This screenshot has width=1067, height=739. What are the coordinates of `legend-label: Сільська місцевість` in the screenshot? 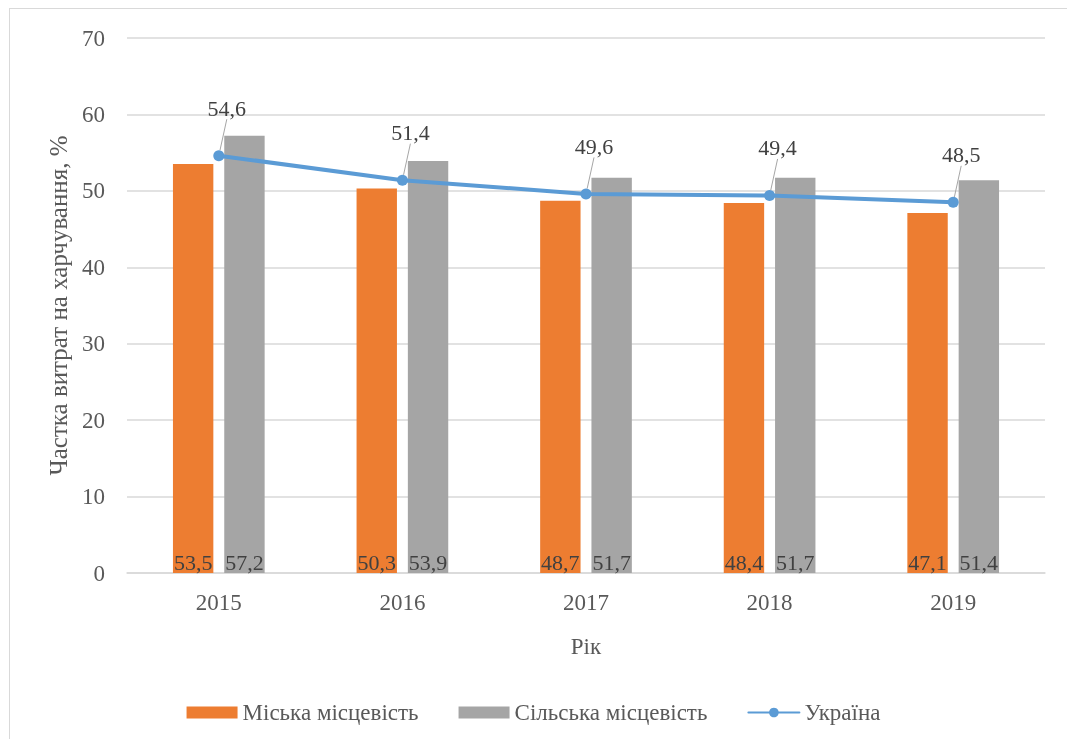 It's located at (611, 712).